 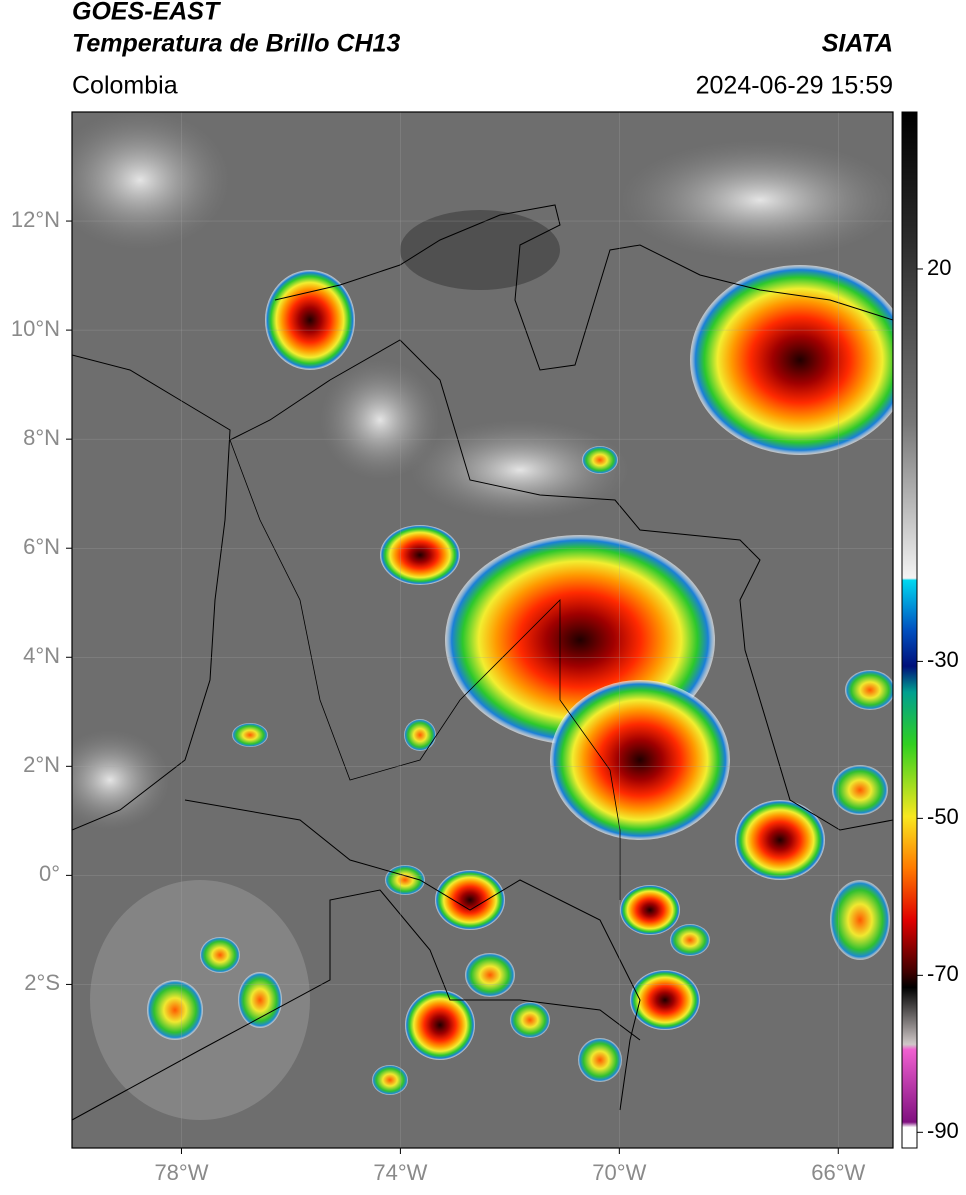 What do you see at coordinates (400, 1172) in the screenshot?
I see `lon-tick-label: 74°W` at bounding box center [400, 1172].